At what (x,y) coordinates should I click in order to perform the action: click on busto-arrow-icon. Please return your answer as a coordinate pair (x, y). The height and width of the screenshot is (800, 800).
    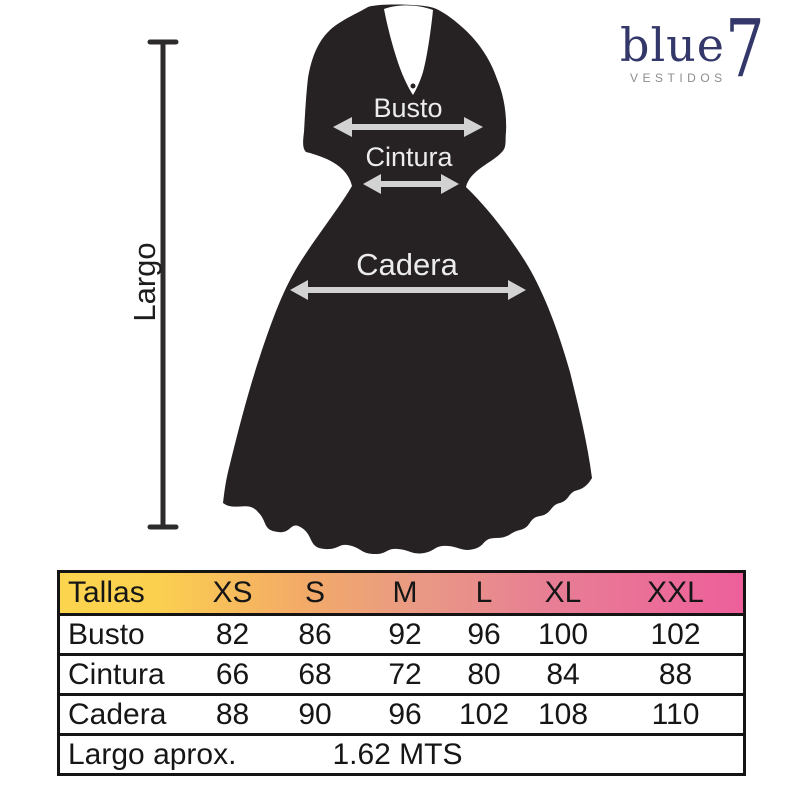
    Looking at the image, I should click on (408, 127).